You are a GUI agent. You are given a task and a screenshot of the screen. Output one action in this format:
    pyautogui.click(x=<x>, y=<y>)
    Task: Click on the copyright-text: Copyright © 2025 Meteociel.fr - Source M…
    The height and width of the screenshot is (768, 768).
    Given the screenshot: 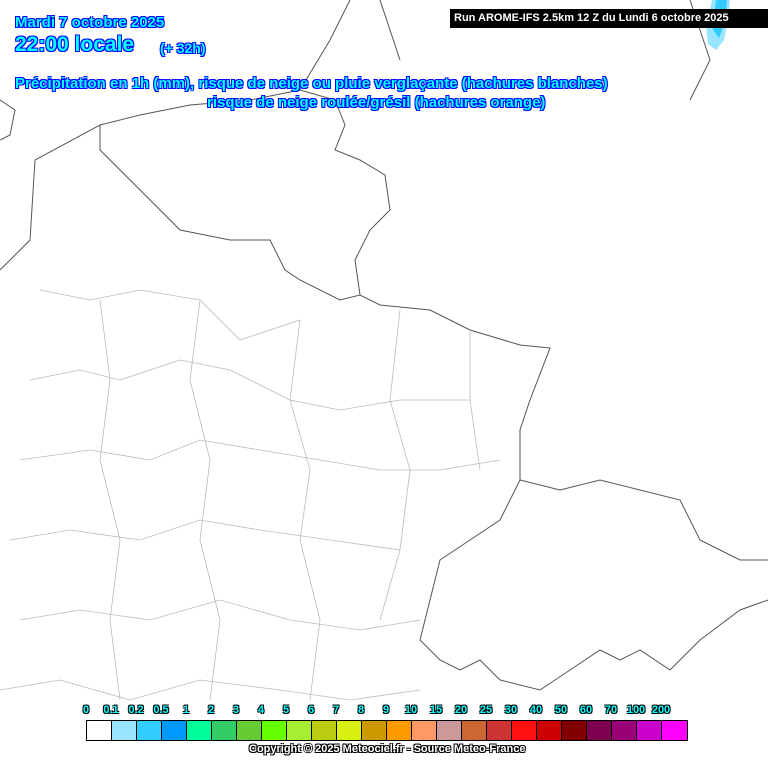 What is the action you would take?
    pyautogui.click(x=387, y=749)
    